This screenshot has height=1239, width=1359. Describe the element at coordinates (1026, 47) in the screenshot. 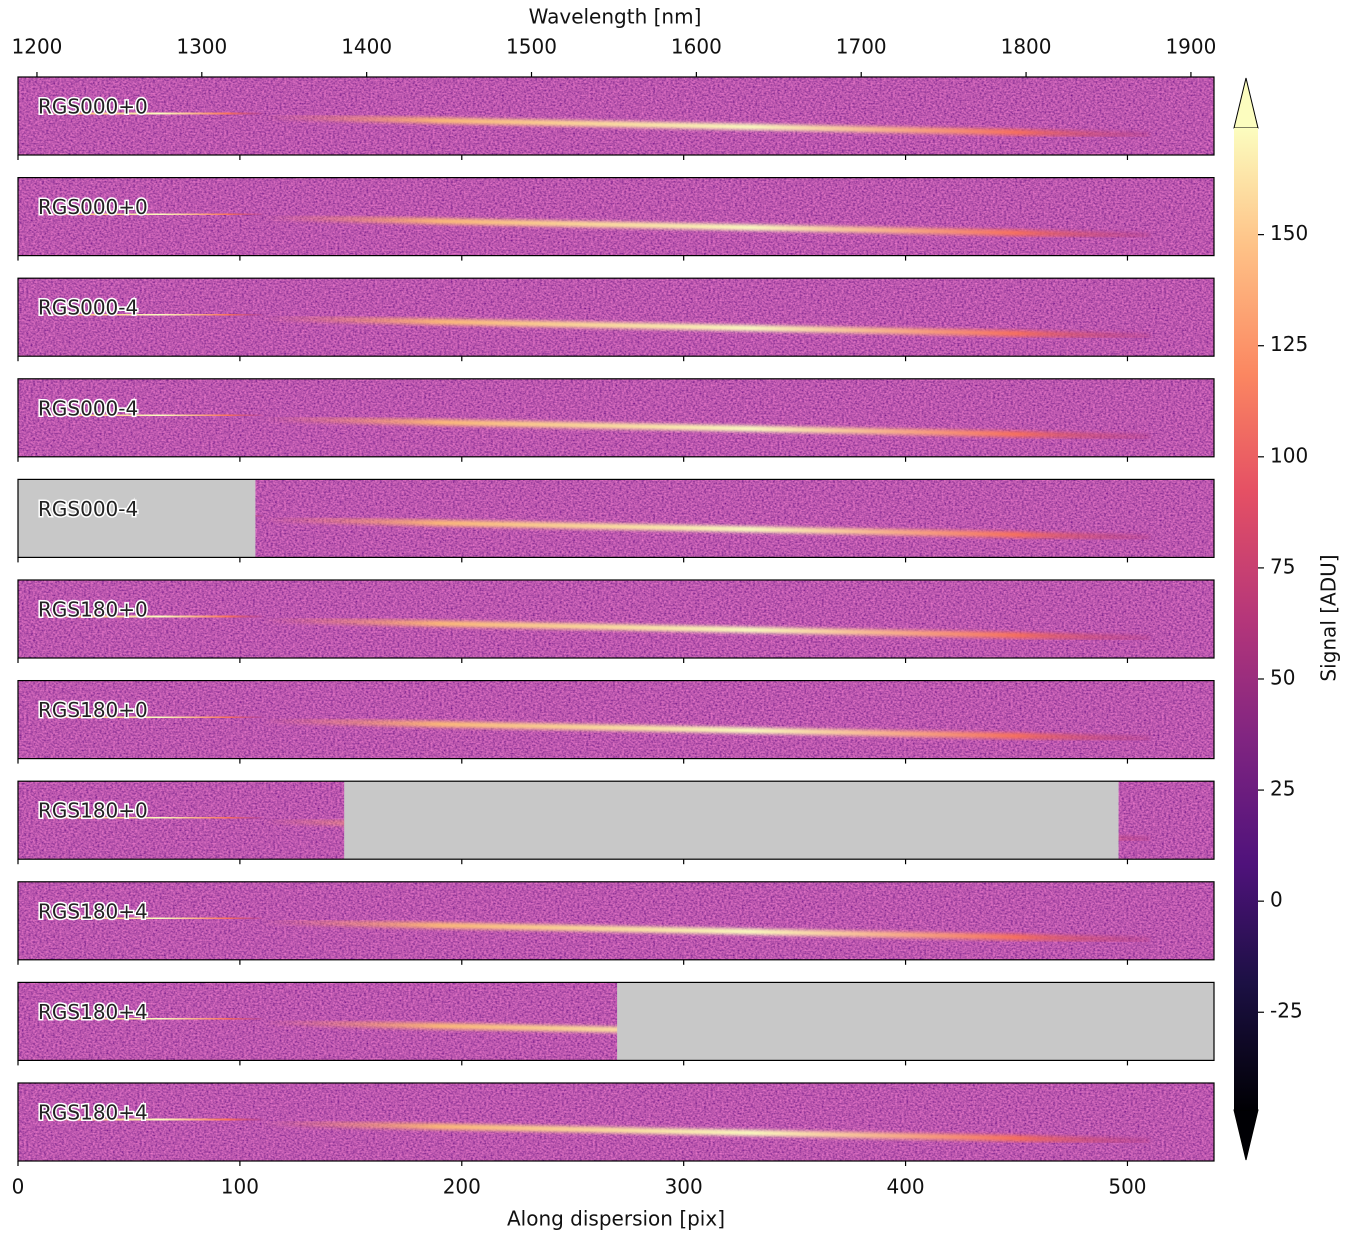

I see `top-tick-label: 1800` at that location.